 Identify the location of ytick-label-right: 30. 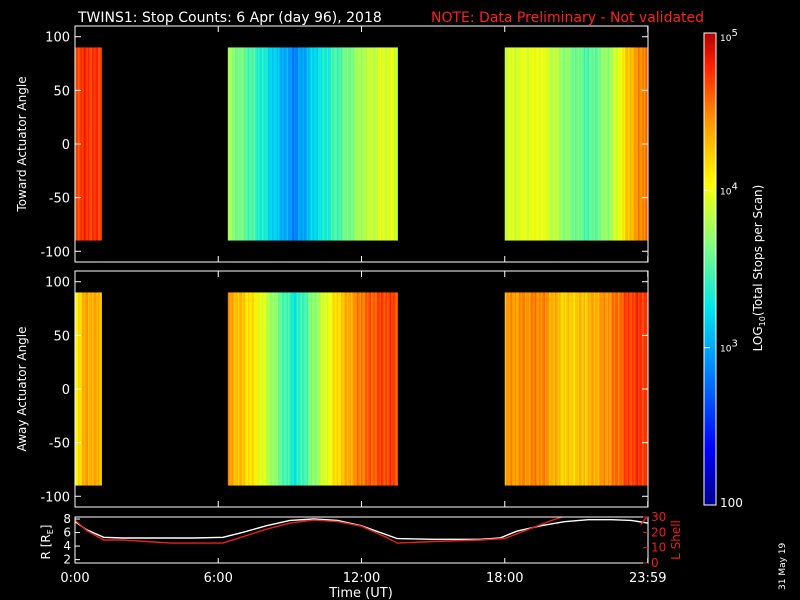
(658, 517).